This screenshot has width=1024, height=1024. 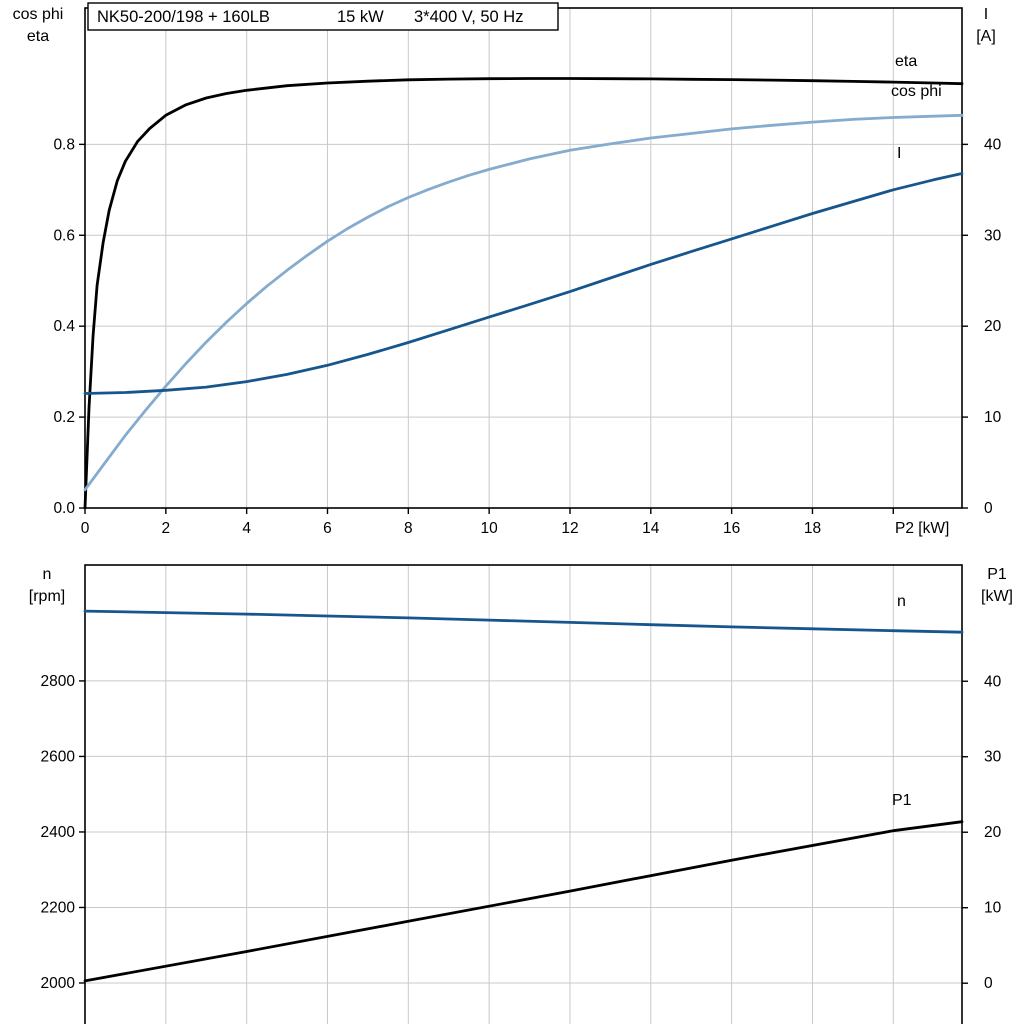 What do you see at coordinates (64, 508) in the screenshot?
I see `y-left-tick-label: 0.0` at bounding box center [64, 508].